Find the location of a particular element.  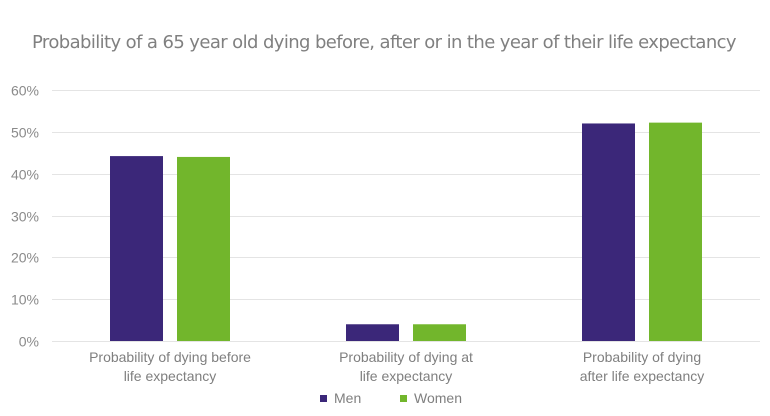

y-tick-label: 20% is located at coordinates (25, 258).